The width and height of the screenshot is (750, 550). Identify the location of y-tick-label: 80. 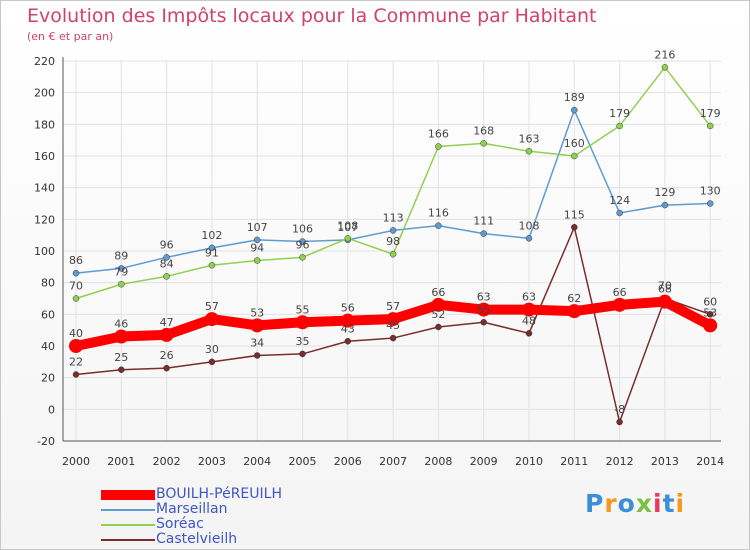
(48, 283).